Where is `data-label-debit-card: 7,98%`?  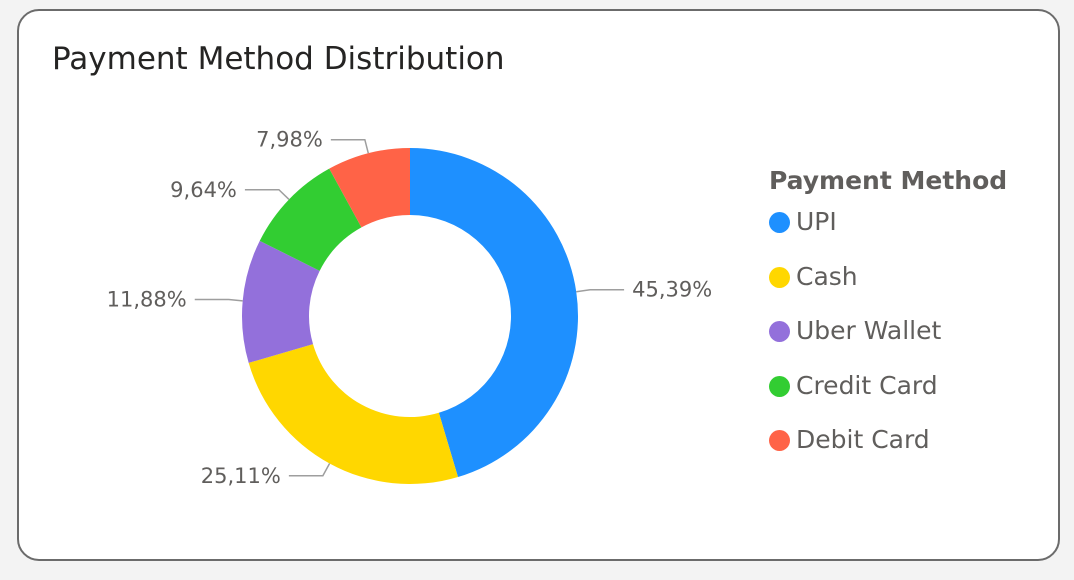 data-label-debit-card: 7,98% is located at coordinates (289, 140).